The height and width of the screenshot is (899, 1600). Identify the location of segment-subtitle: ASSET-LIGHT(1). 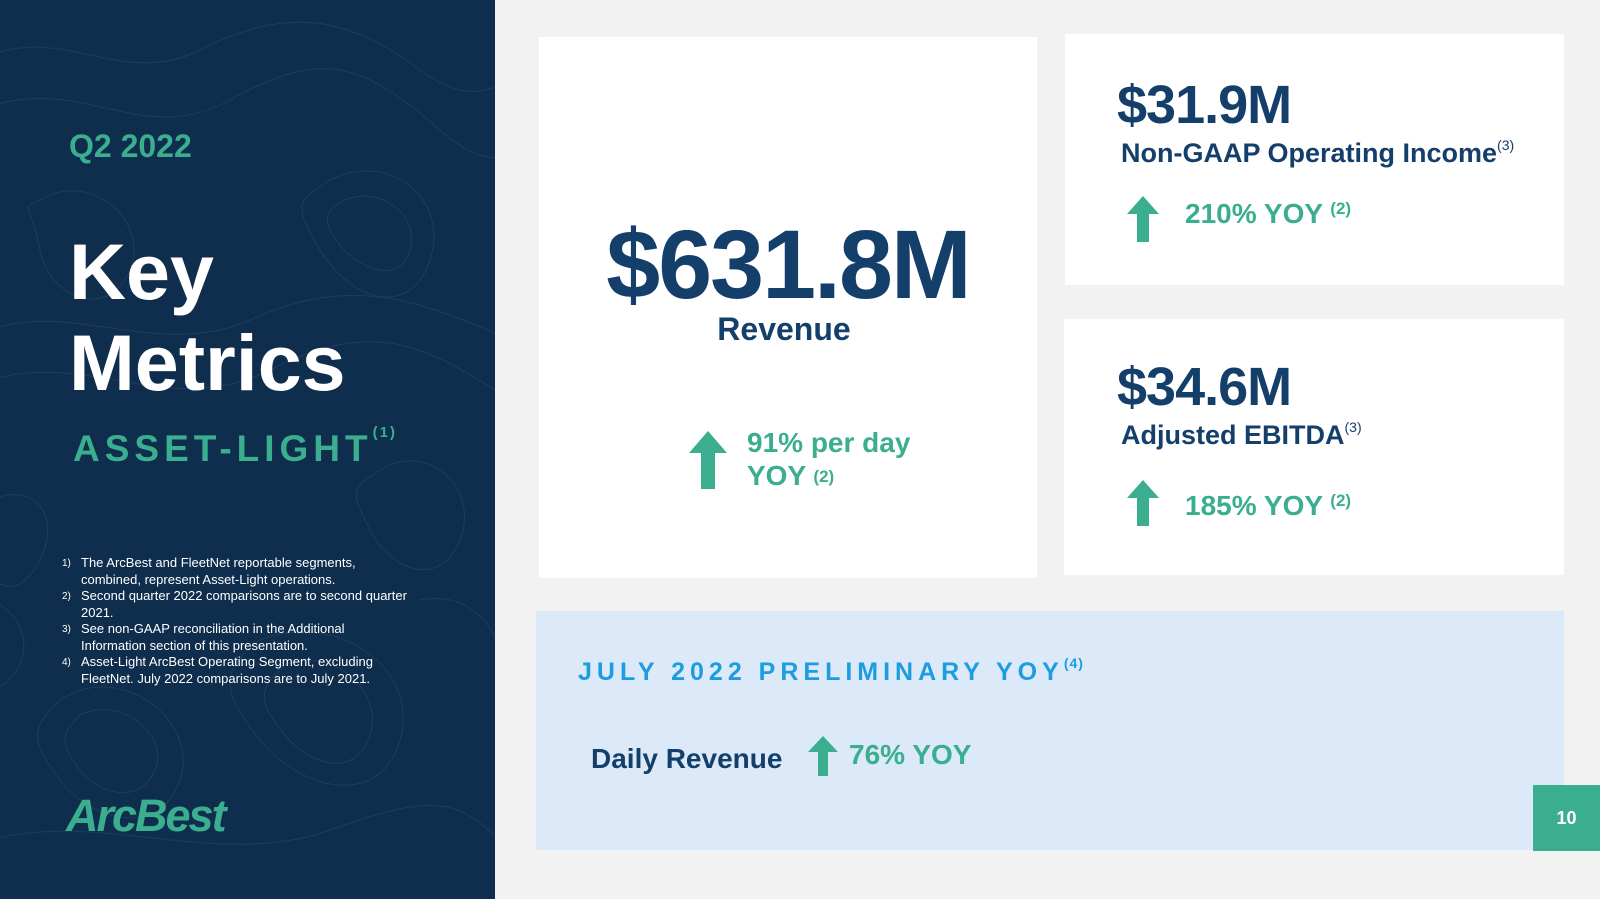
(235, 447).